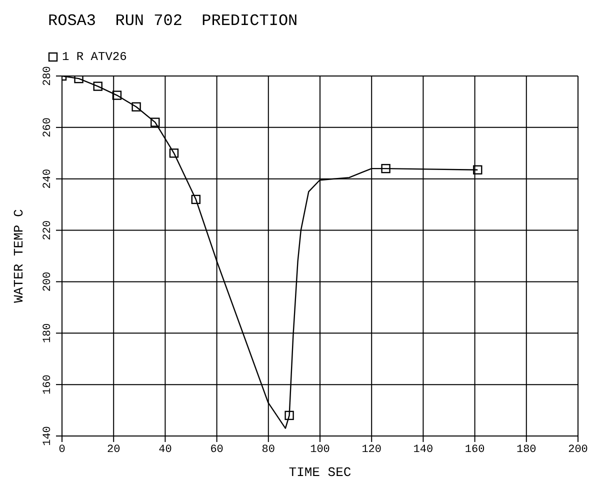  Describe the element at coordinates (217, 450) in the screenshot. I see `x-tick-label: 60` at that location.